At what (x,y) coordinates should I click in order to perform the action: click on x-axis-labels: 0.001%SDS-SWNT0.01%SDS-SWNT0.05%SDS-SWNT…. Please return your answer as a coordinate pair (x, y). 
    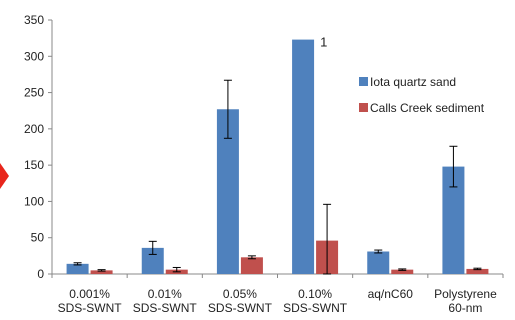
    Looking at the image, I should click on (278, 301).